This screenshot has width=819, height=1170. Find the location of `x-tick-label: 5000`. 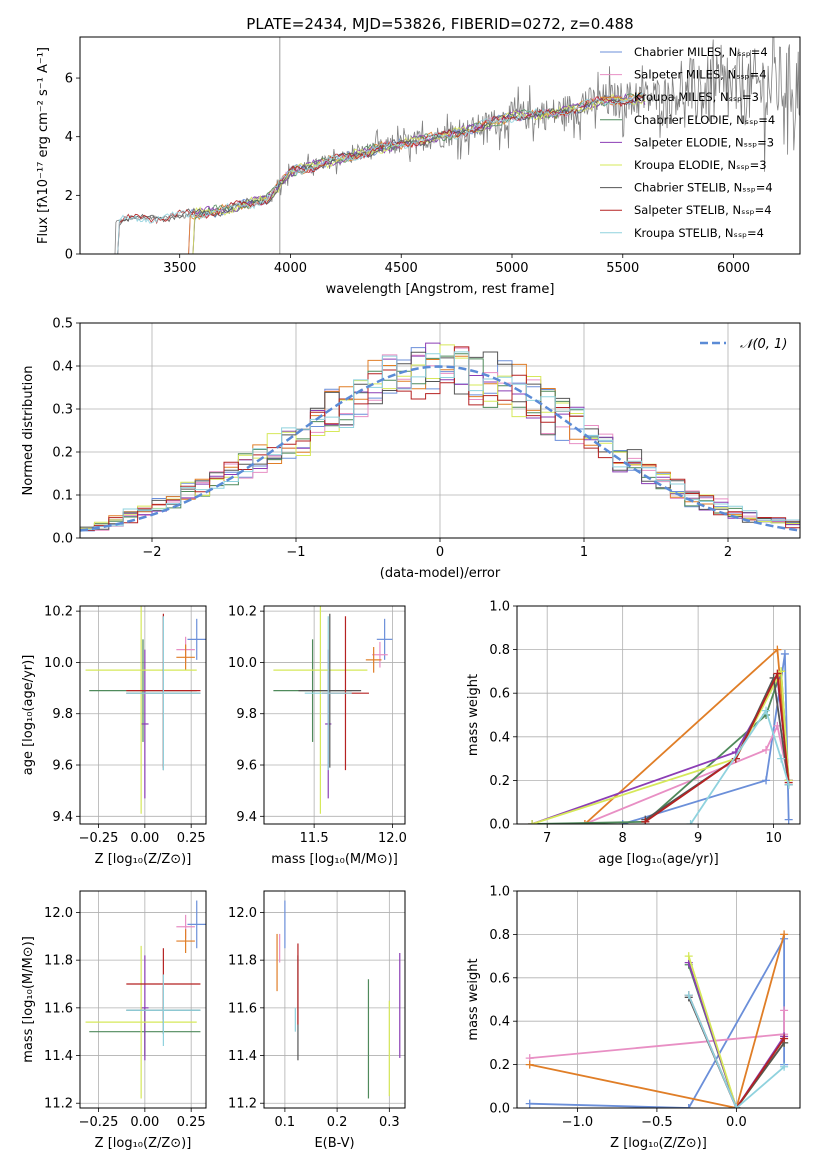

x-tick-label: 5000 is located at coordinates (511, 268).